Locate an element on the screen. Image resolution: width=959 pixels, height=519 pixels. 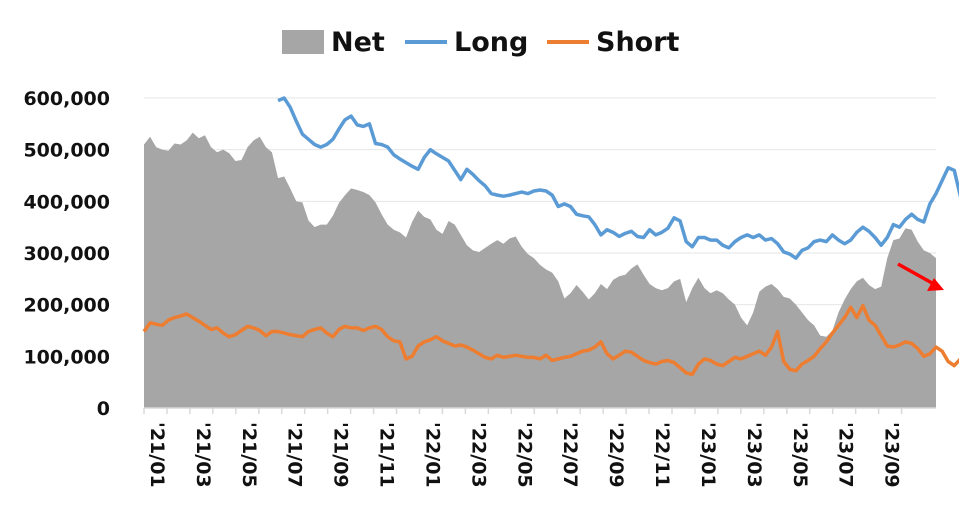
y-tick-label: 600,000 is located at coordinates (66, 99).